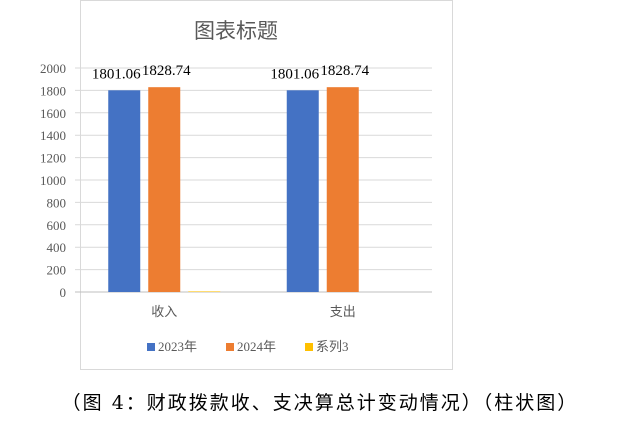  What do you see at coordinates (53, 135) in the screenshot?
I see `y-tick-label: 1400` at bounding box center [53, 135].